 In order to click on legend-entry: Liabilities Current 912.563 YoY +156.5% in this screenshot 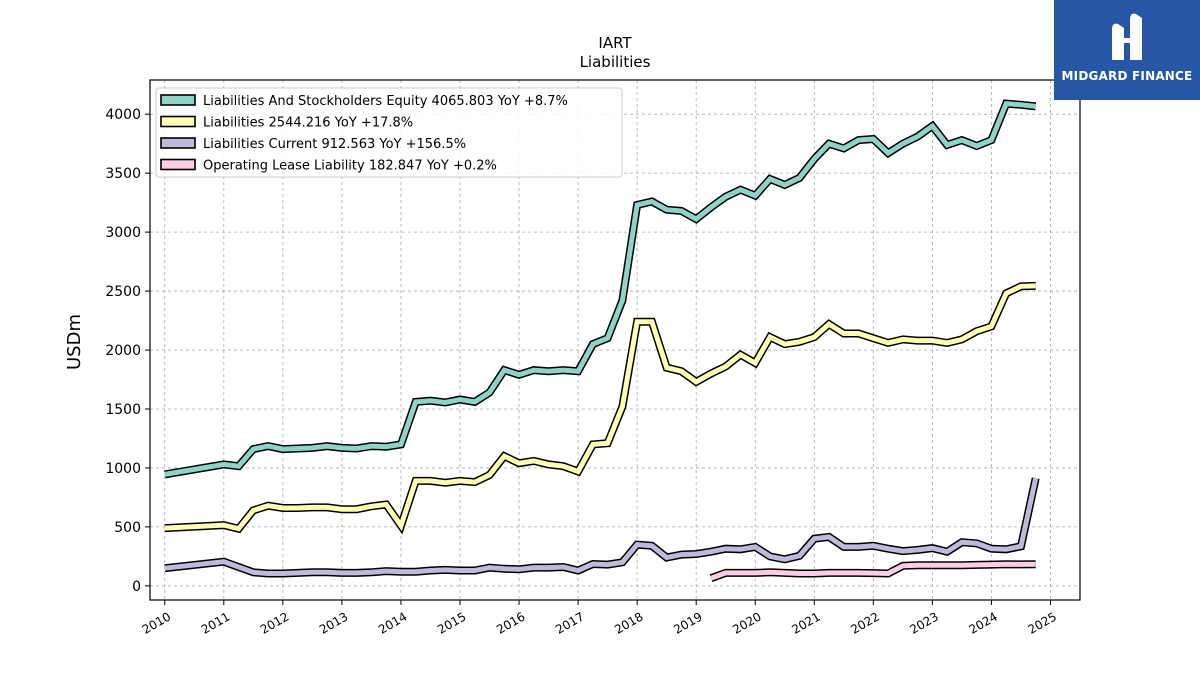, I will do `click(334, 144)`.